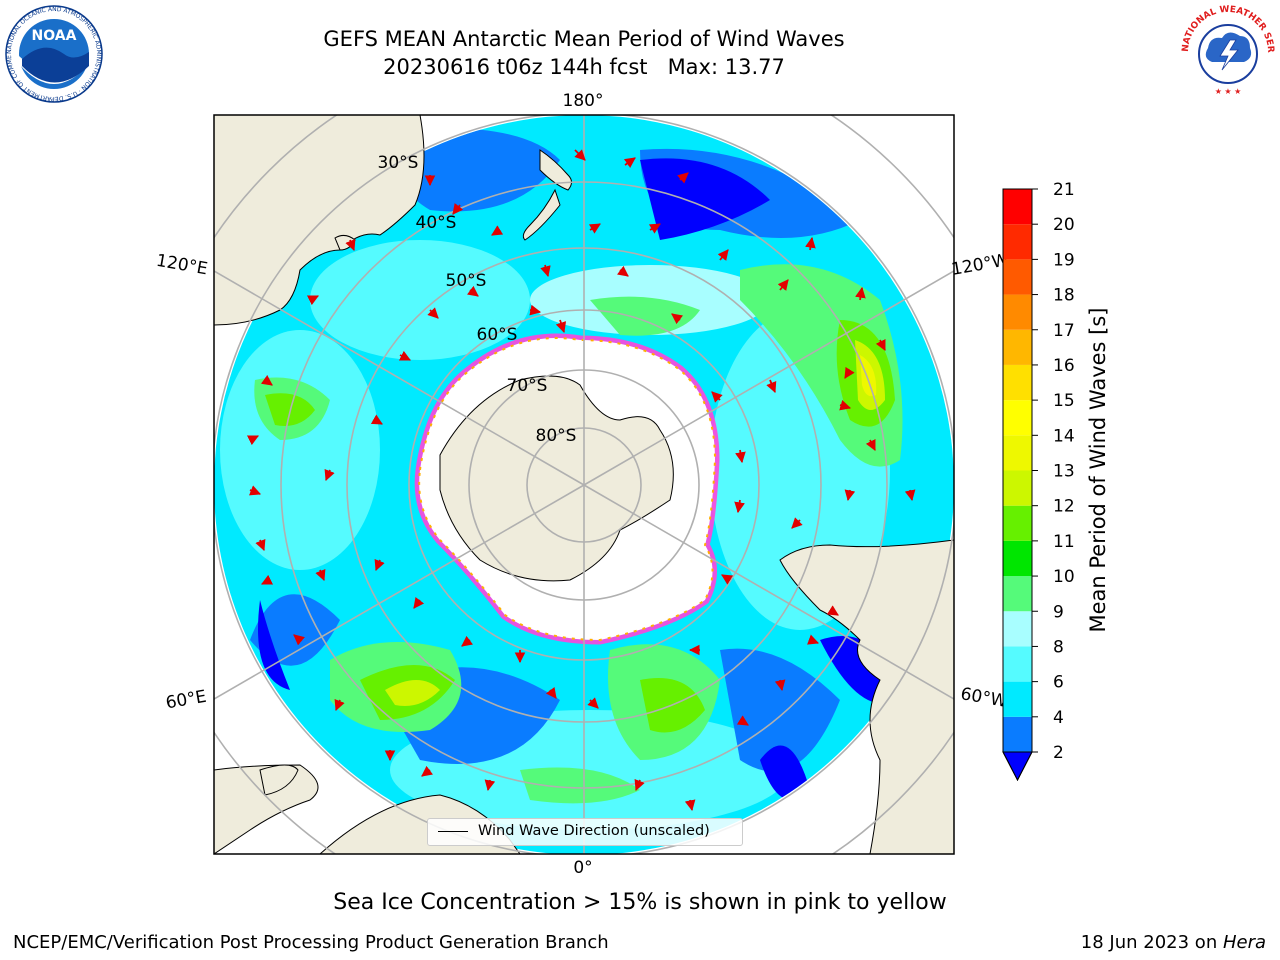  What do you see at coordinates (527, 386) in the screenshot?
I see `lat-label-70s: 70°S` at bounding box center [527, 386].